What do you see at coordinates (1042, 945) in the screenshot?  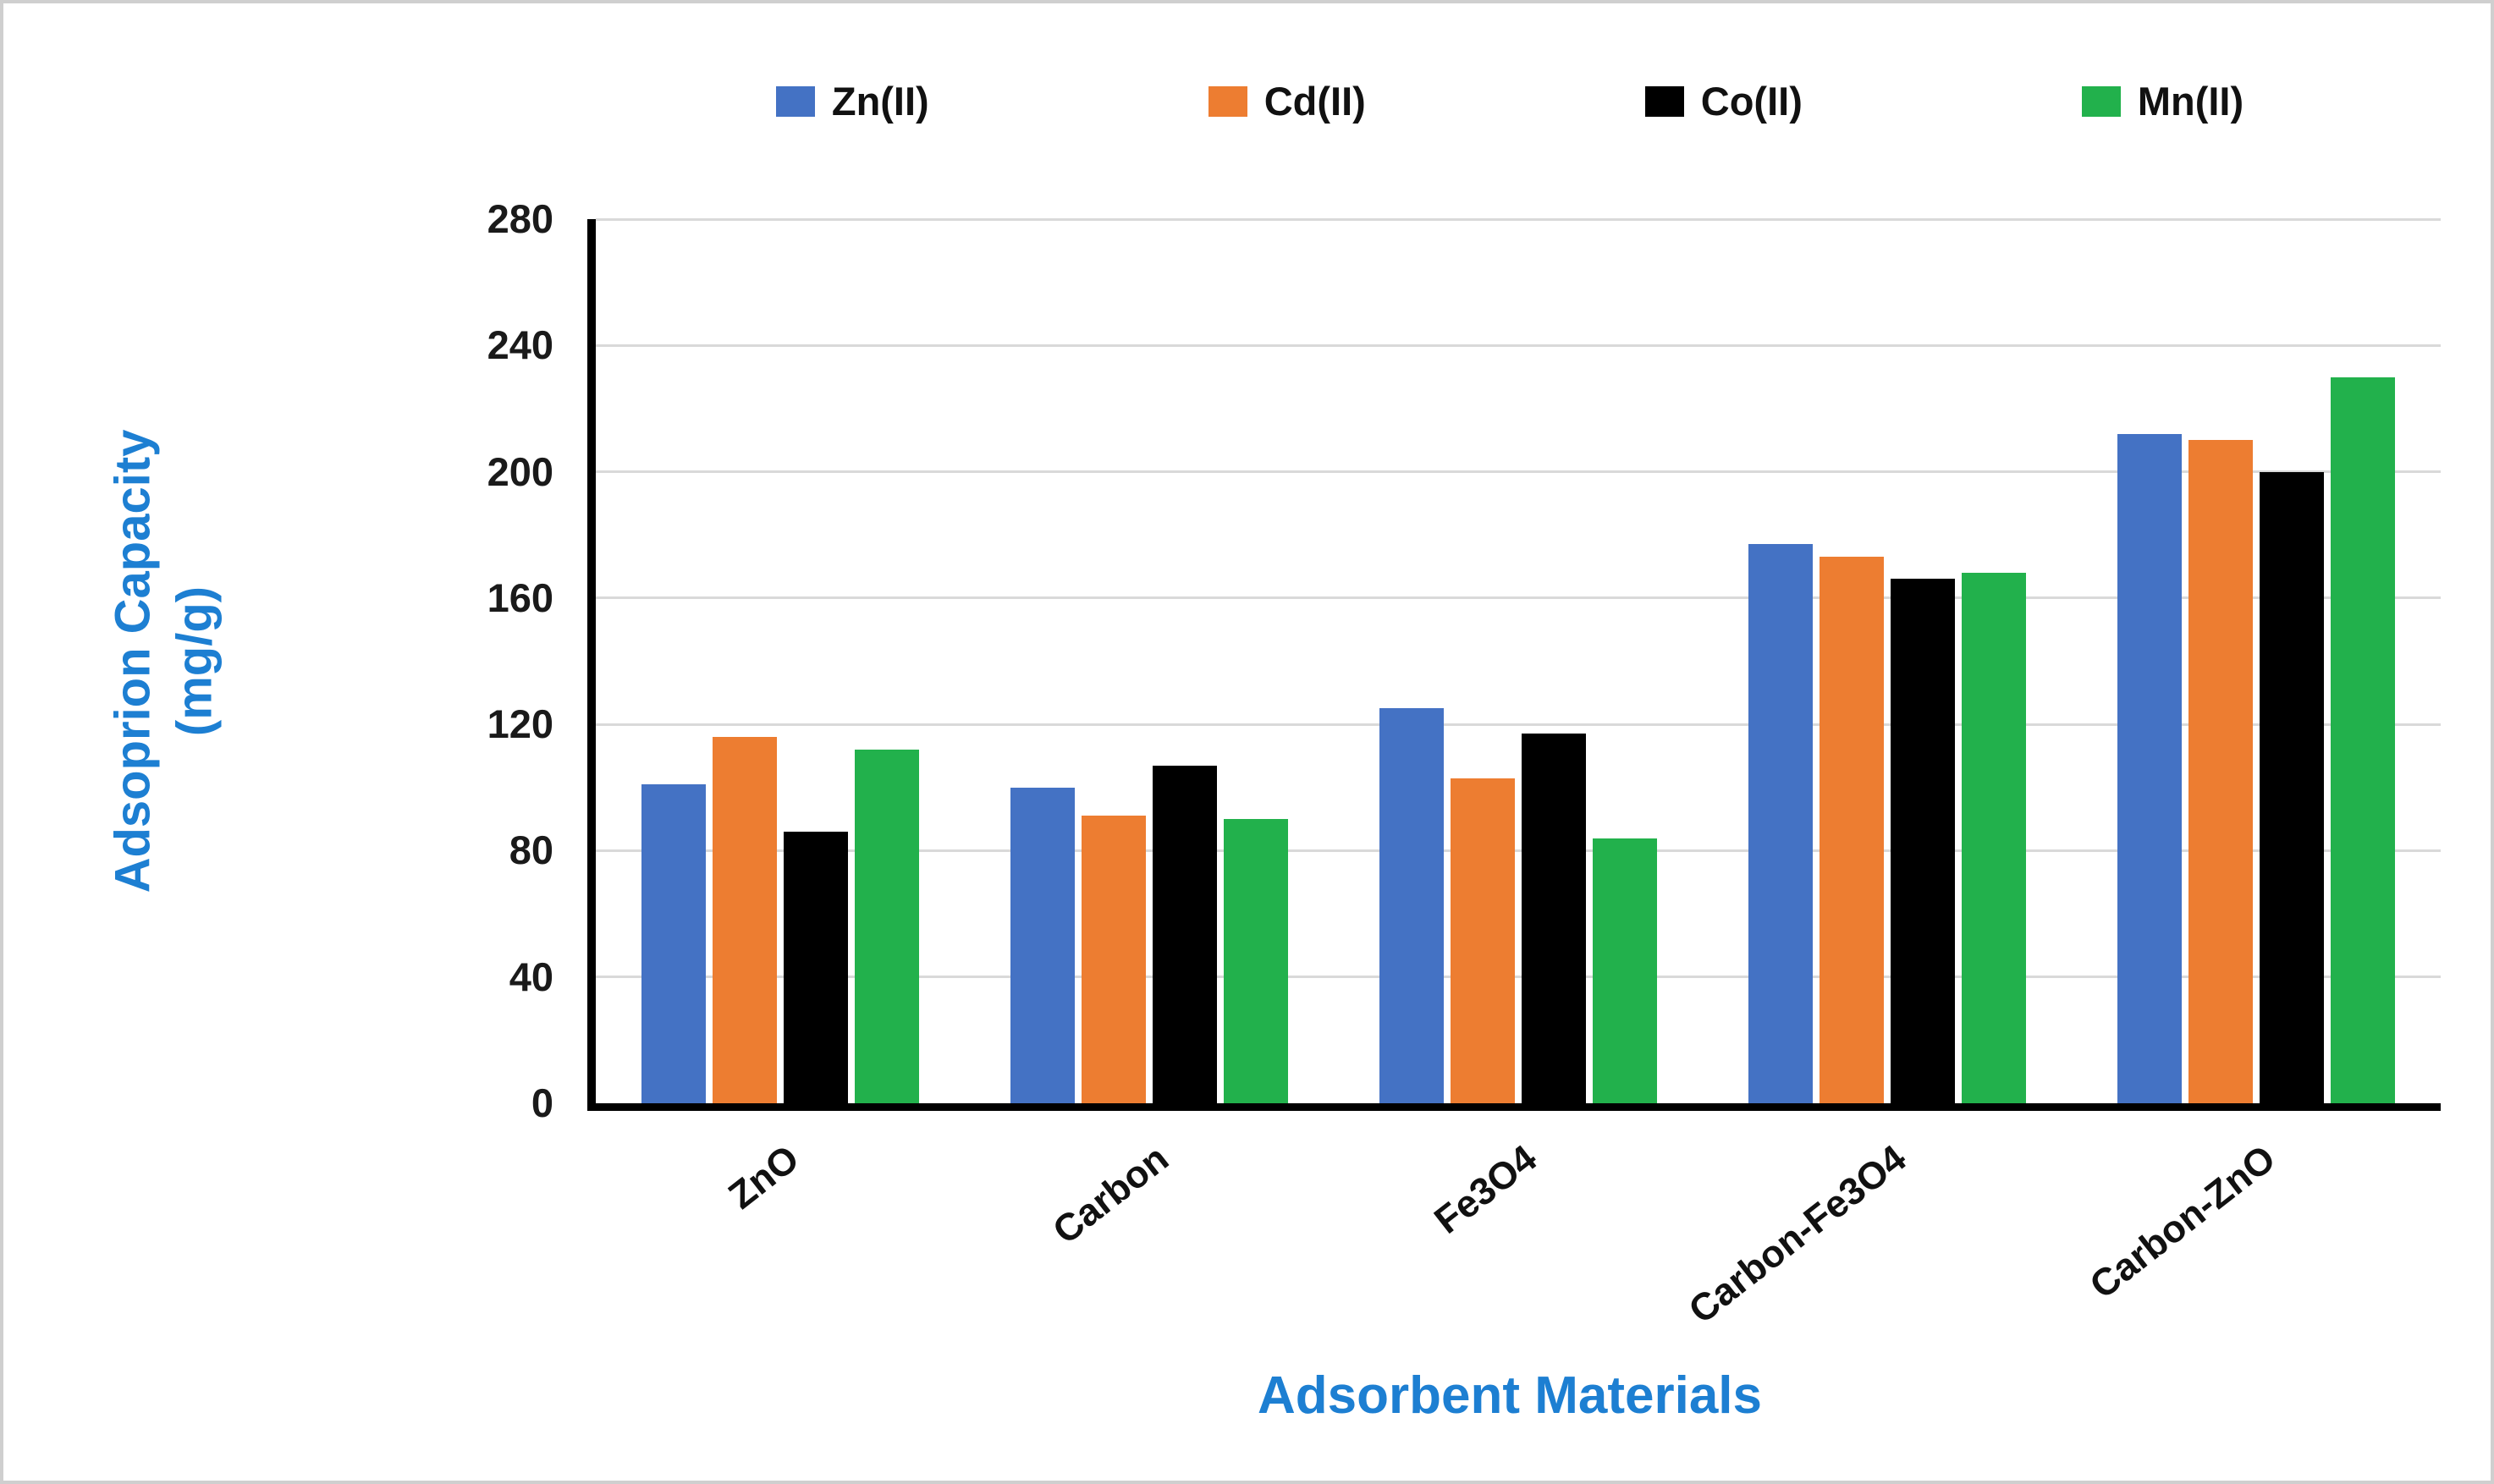 I see `bar-zn-ii-carbon` at bounding box center [1042, 945].